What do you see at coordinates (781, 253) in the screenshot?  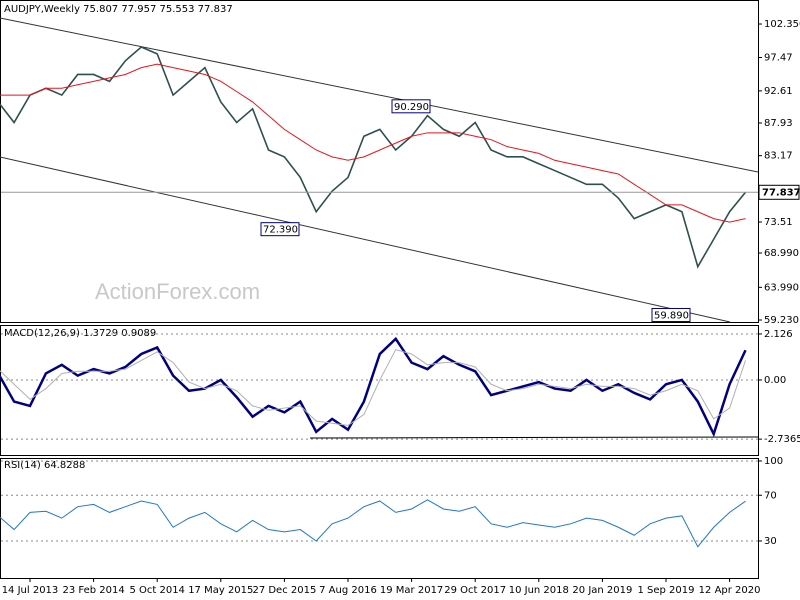 I see `y-tick-label: 68.990` at bounding box center [781, 253].